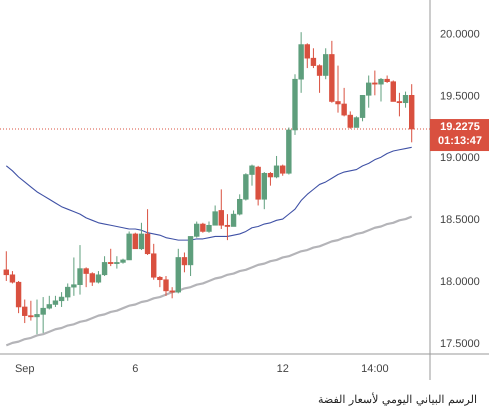 The image size is (489, 416). Describe the element at coordinates (460, 282) in the screenshot. I see `y-tick-label: 18.0000` at that location.